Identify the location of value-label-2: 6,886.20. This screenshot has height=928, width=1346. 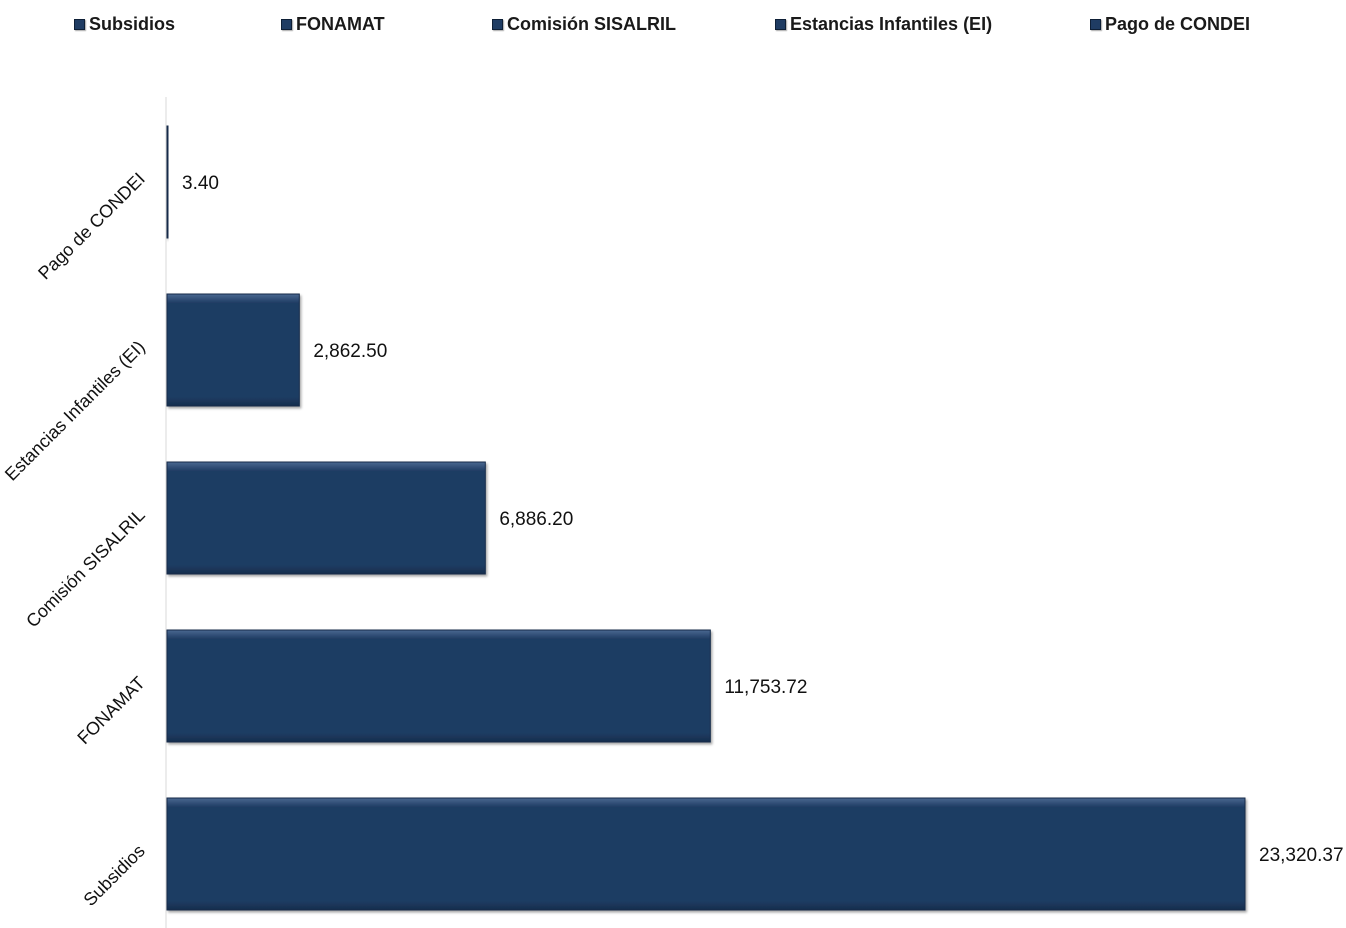
(536, 519).